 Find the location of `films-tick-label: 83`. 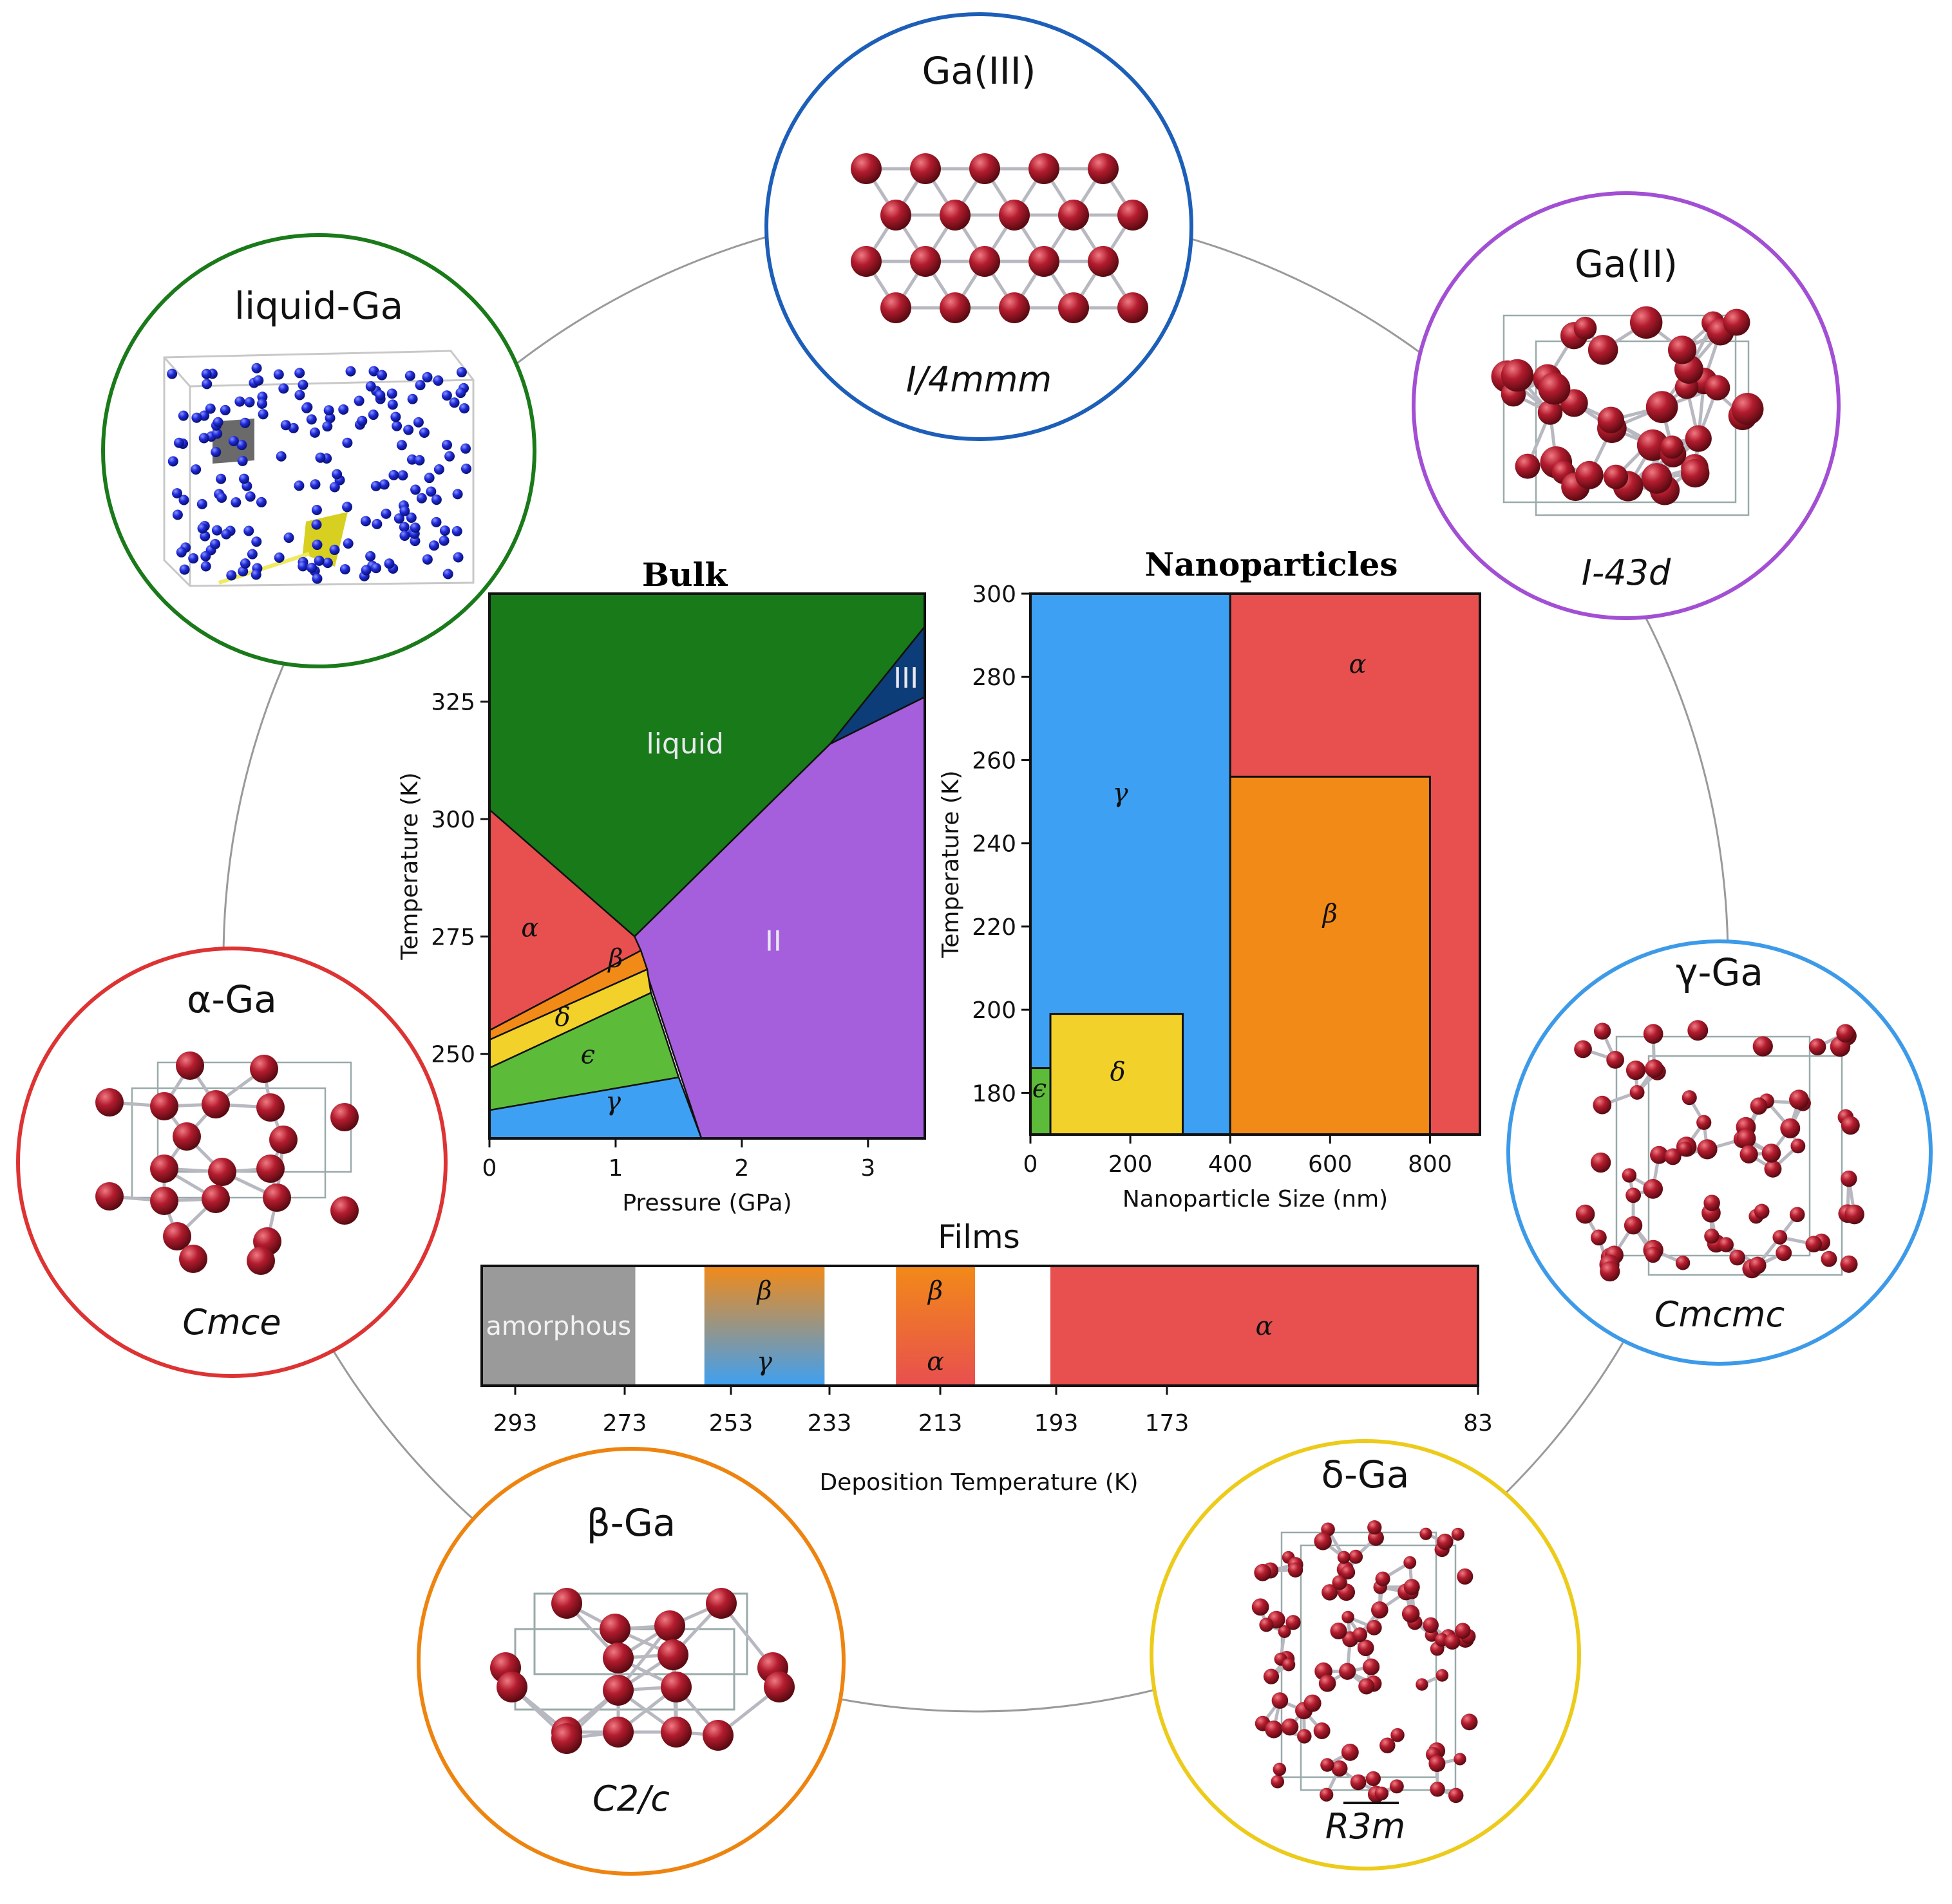

films-tick-label: 83 is located at coordinates (1478, 1423).